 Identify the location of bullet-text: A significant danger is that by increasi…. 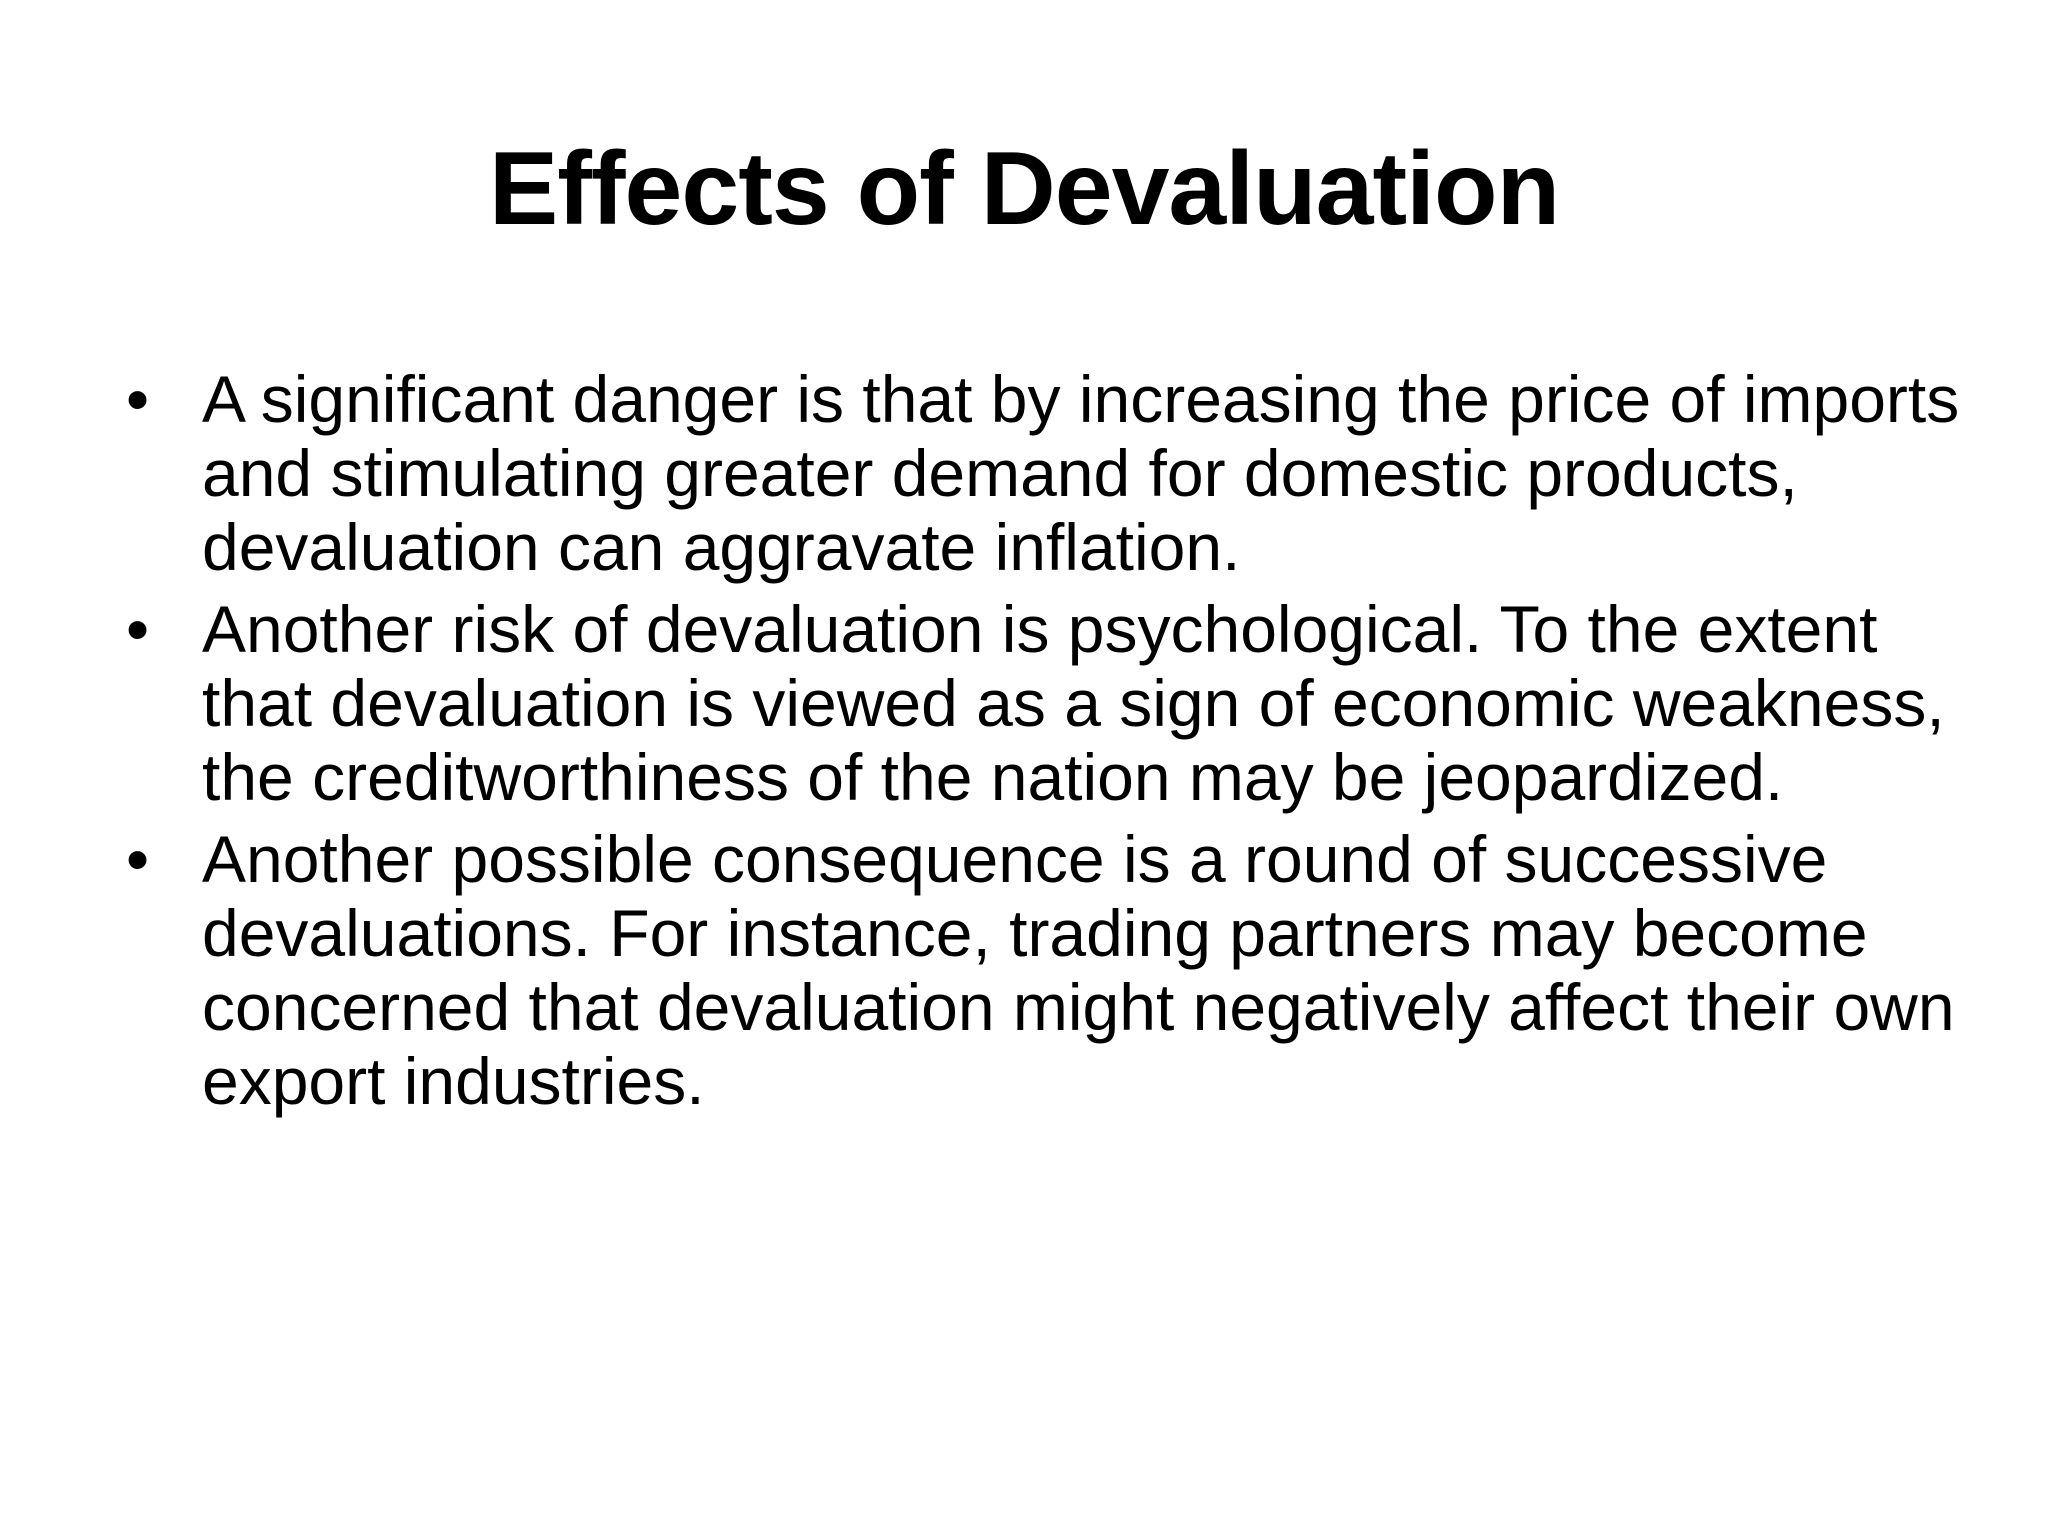
(1081, 473).